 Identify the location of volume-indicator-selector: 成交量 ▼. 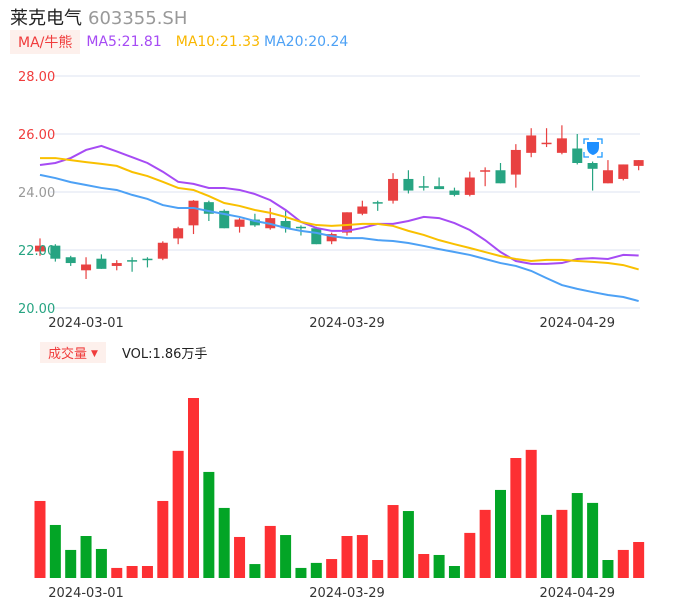
(73, 352).